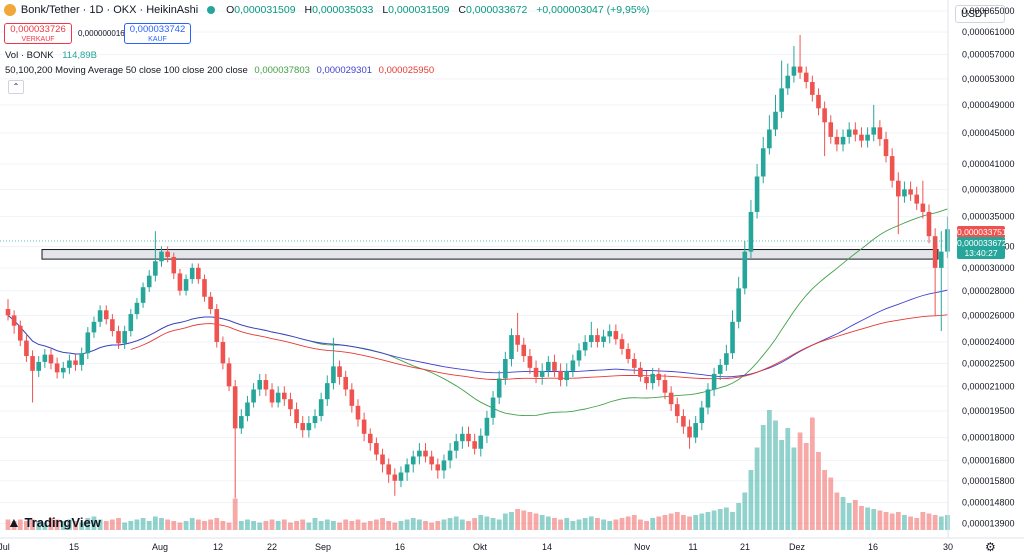  What do you see at coordinates (990, 547) in the screenshot?
I see `gear-icon: ⚙` at bounding box center [990, 547].